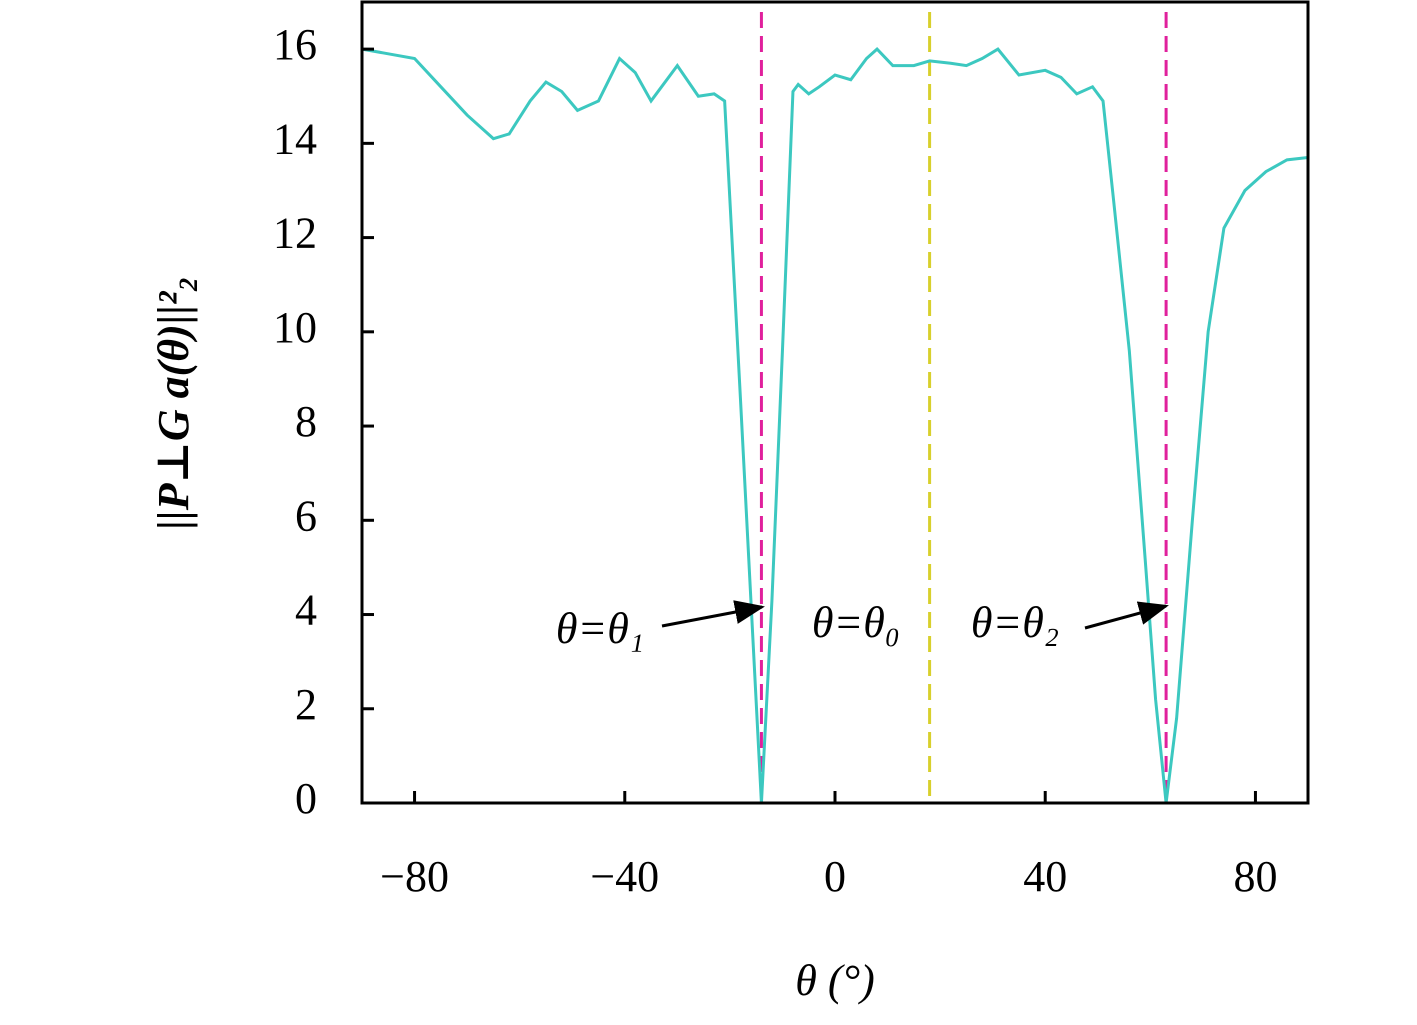  I want to click on y-tick-label: 8, so click(306, 421).